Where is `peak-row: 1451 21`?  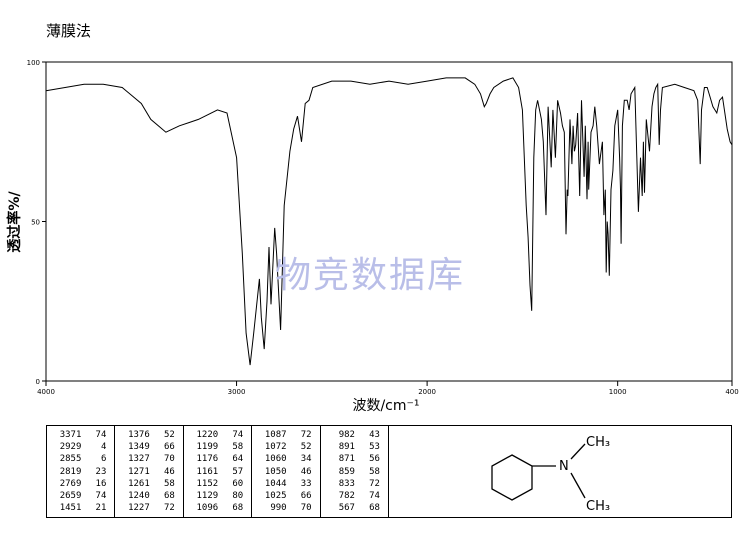 peak-row: 1451 21 is located at coordinates (80, 508).